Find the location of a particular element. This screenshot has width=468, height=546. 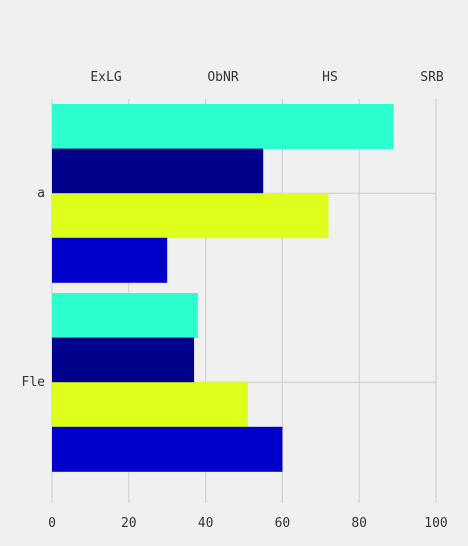

bar-fle-hs is located at coordinates (150, 405).